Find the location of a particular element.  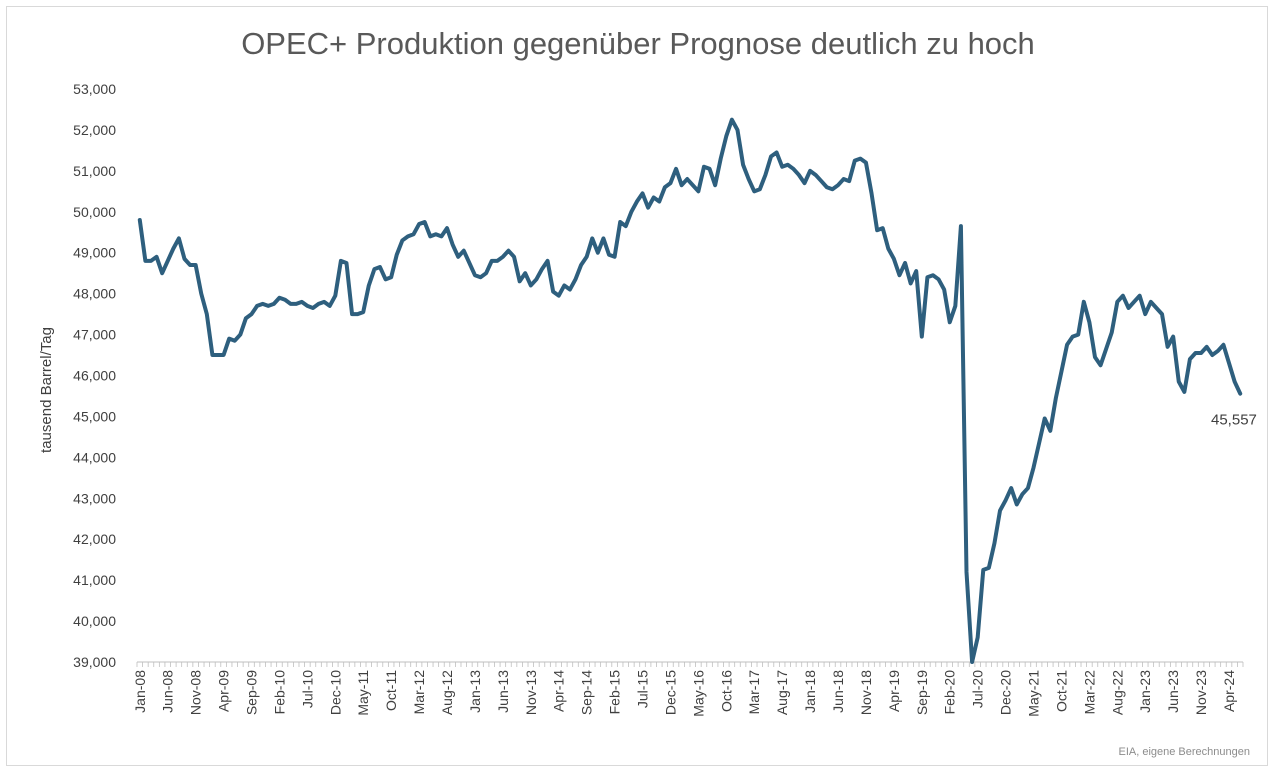

x-tick-label: Feb-20 is located at coordinates (950, 692).